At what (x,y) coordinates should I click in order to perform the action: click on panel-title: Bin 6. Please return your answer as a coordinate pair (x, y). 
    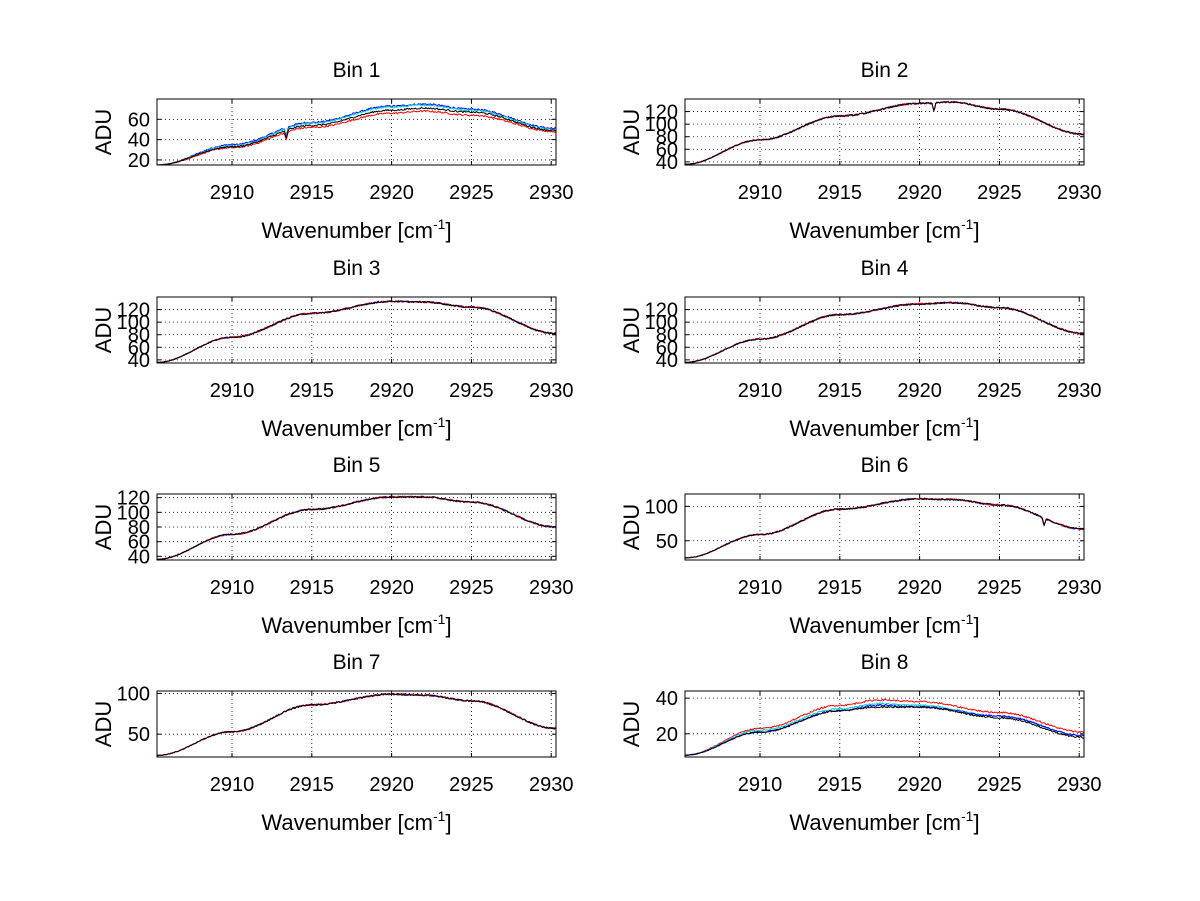
    Looking at the image, I should click on (885, 465).